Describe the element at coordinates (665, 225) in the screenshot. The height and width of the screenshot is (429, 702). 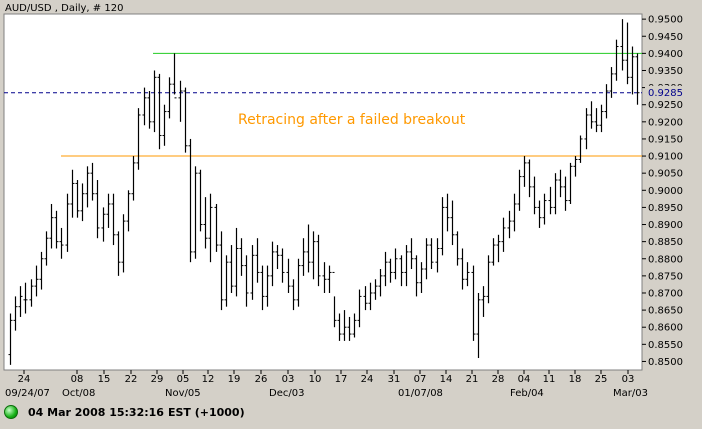
I see `y-tick-label: 0.8900` at that location.